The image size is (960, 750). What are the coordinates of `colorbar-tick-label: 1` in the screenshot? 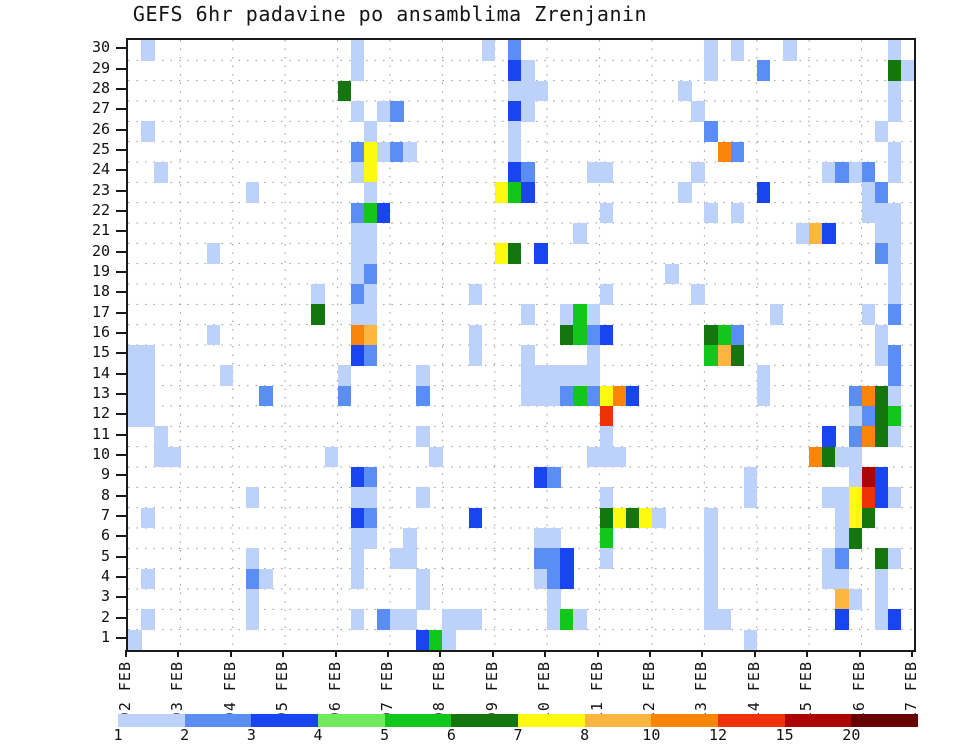 It's located at (118, 735).